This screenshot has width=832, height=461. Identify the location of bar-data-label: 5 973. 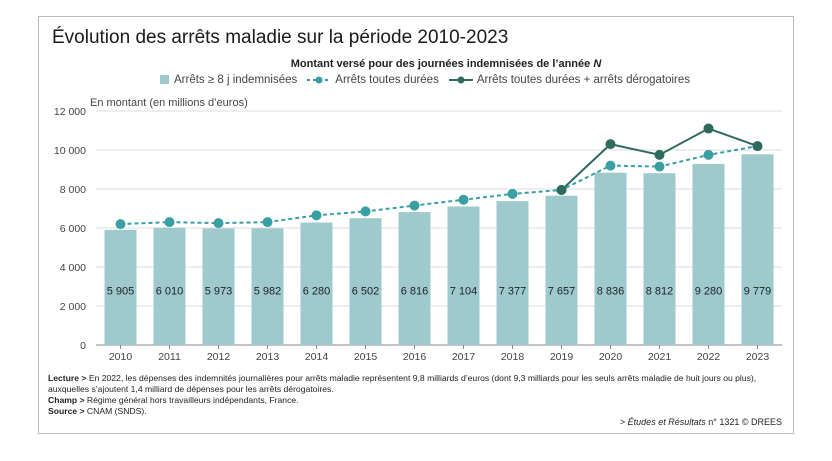
(219, 291).